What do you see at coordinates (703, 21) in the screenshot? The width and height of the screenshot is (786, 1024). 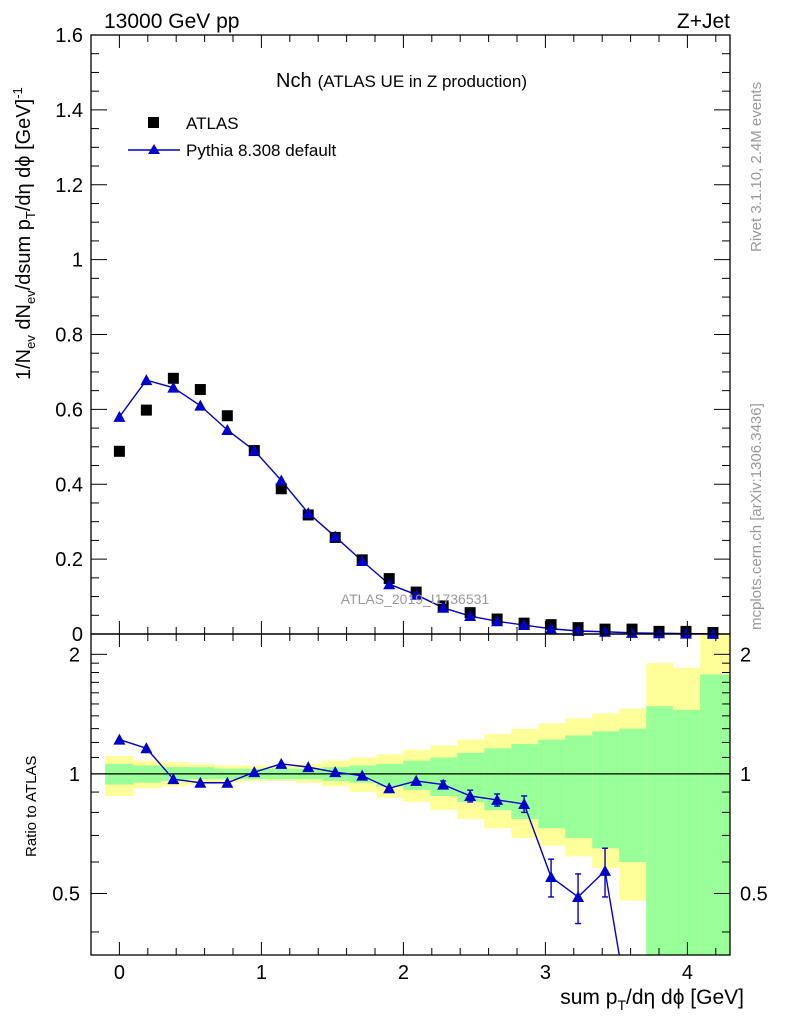 I see `header-right: Z+Jet` at bounding box center [703, 21].